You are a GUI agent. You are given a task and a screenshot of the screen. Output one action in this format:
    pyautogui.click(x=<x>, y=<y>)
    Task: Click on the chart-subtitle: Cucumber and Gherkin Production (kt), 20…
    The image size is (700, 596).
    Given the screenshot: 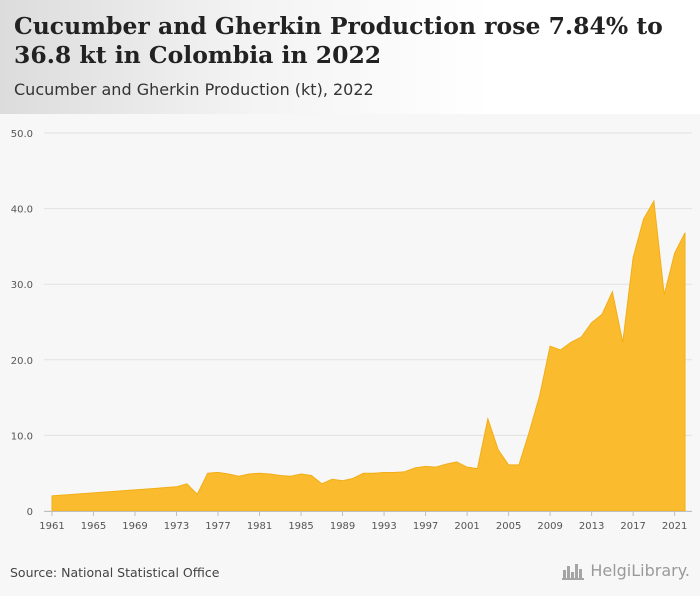 What is the action you would take?
    pyautogui.click(x=194, y=89)
    